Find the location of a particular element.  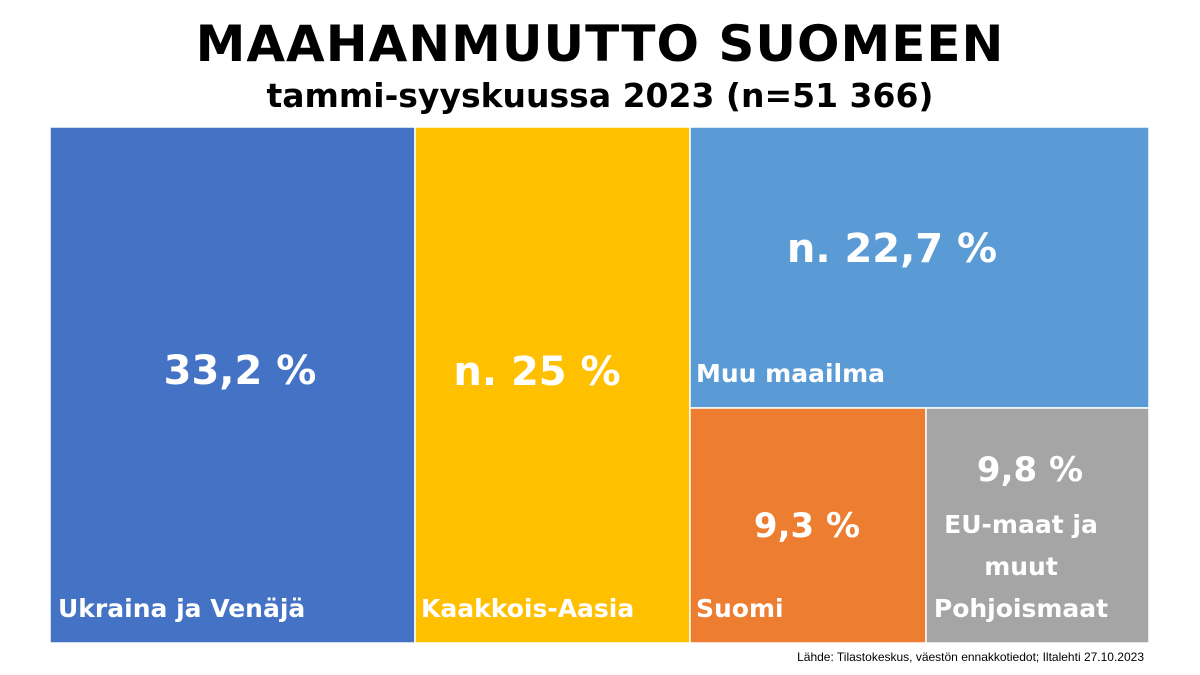

cell-4-rect is located at coordinates (808, 525).